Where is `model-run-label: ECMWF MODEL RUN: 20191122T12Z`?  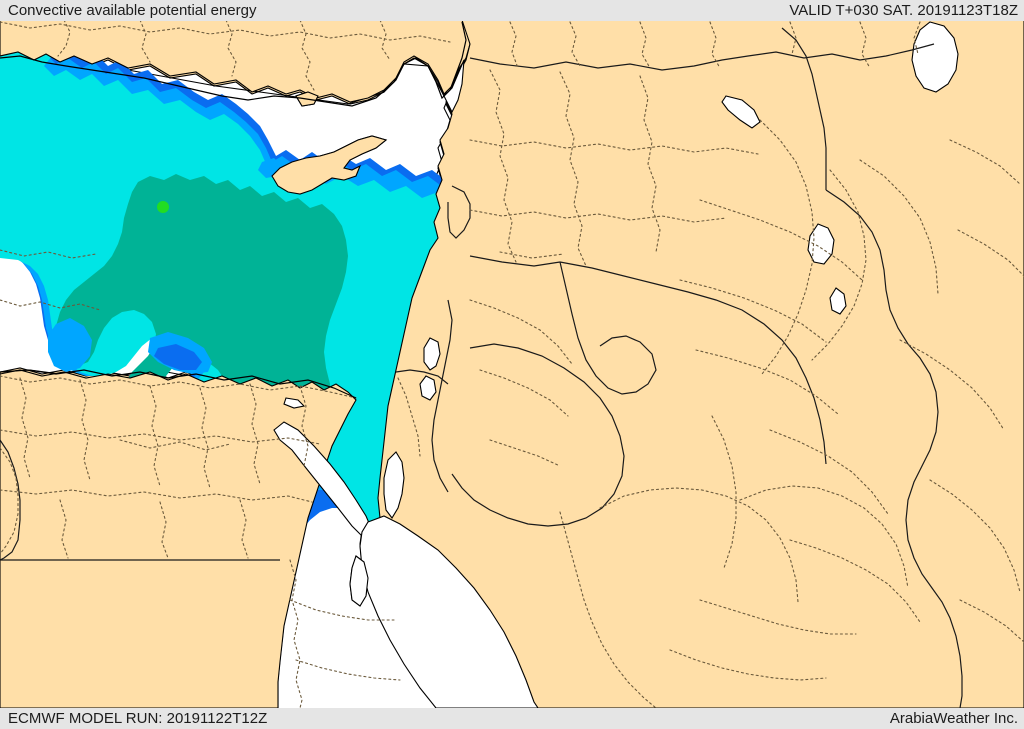
model-run-label: ECMWF MODEL RUN: 20191122T12Z is located at coordinates (138, 718).